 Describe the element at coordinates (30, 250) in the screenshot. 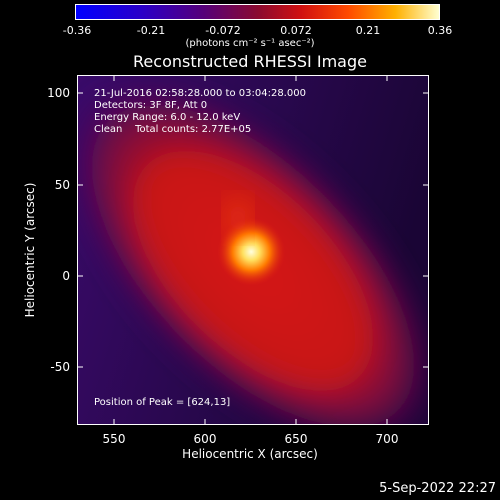

I see `y-axis-label: Heliocentric Y (arcsec)` at that location.